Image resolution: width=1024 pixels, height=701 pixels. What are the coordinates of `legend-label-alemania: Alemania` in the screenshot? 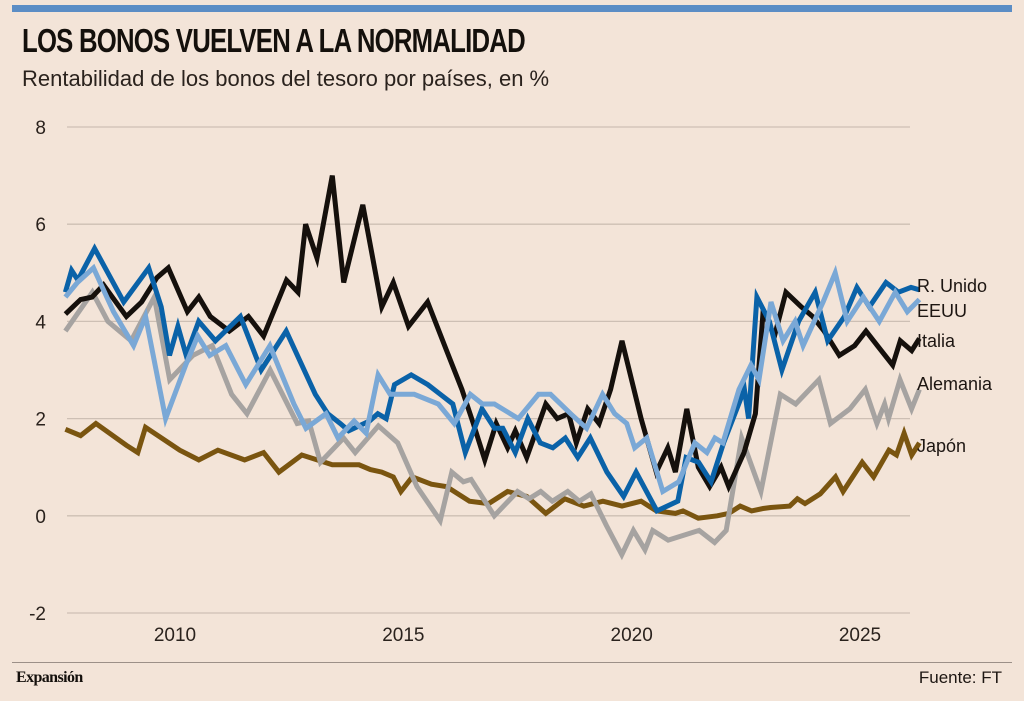 It's located at (955, 384).